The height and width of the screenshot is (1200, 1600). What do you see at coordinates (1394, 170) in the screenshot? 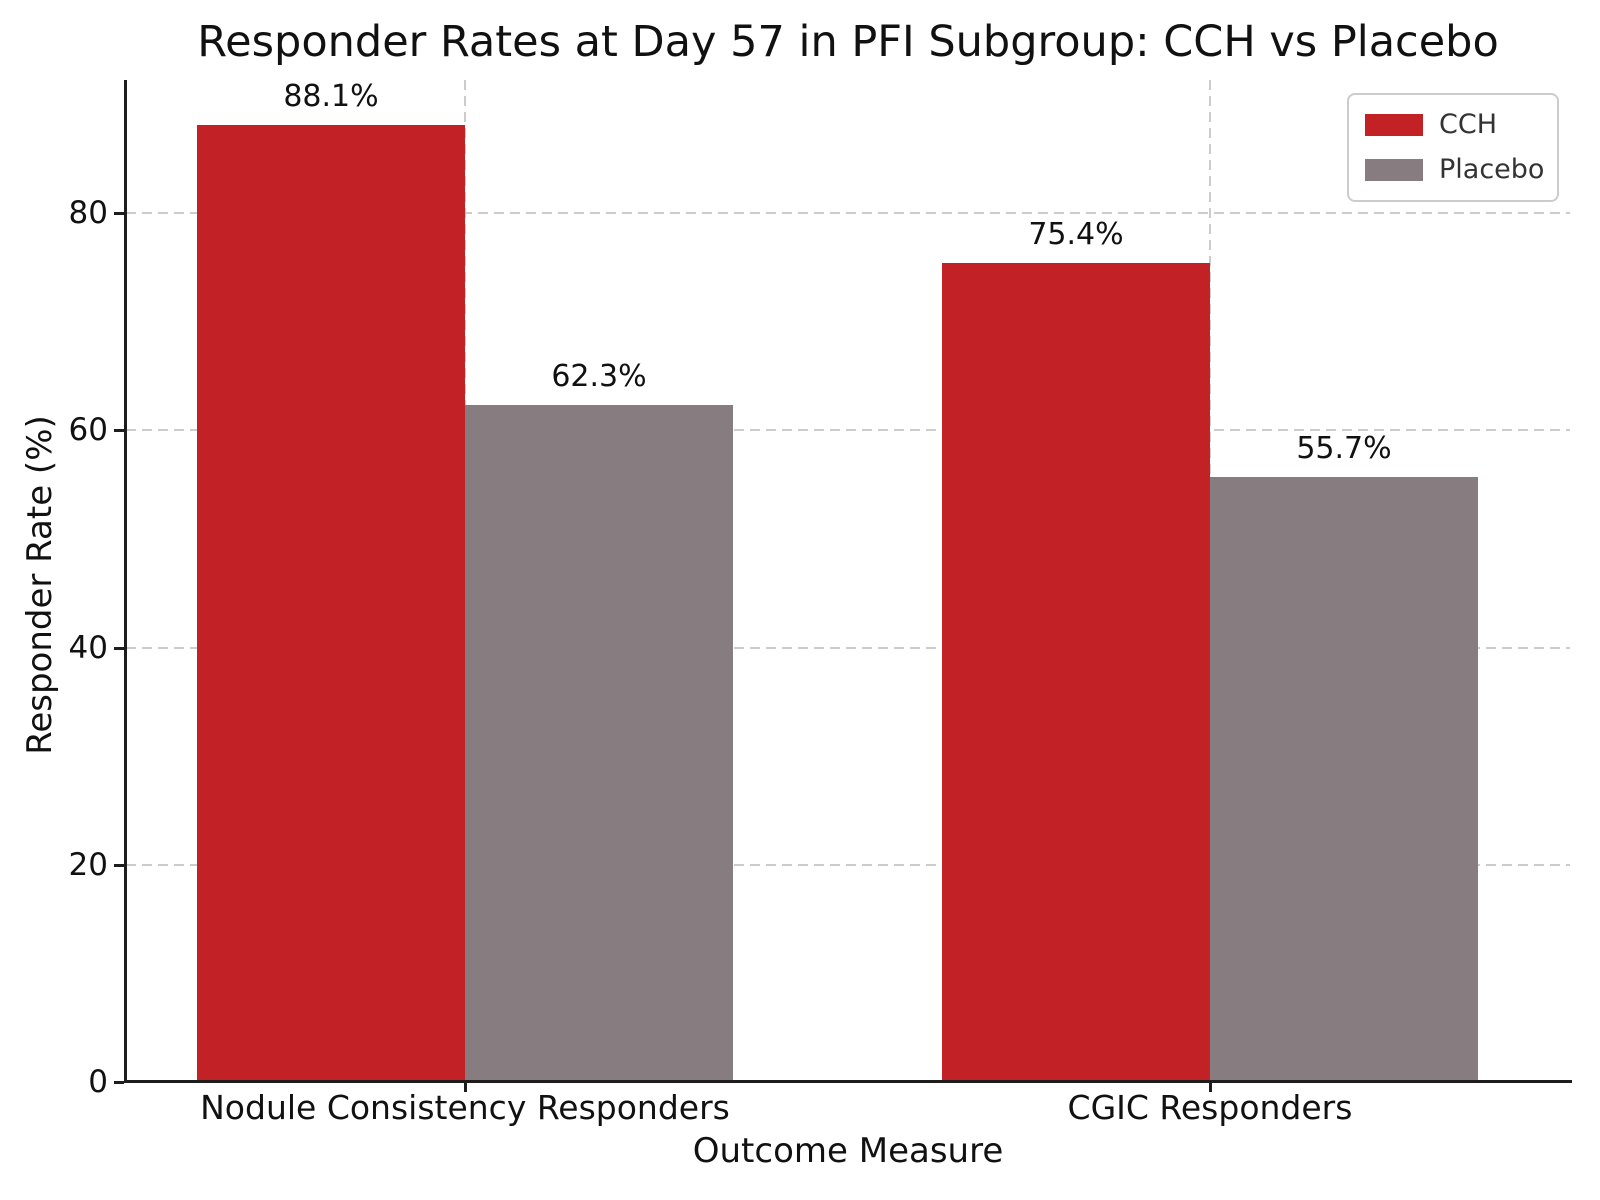
I see `legend-swatch-placebo` at bounding box center [1394, 170].